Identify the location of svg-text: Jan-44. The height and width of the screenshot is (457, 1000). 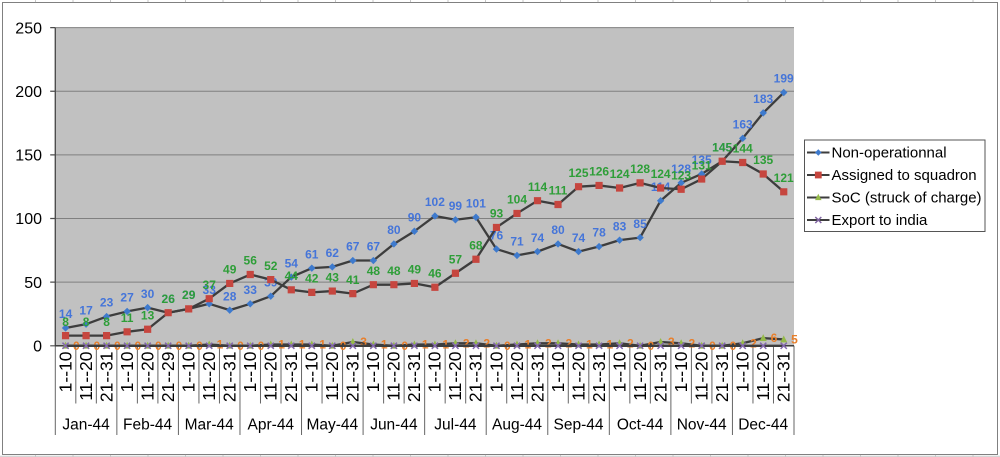
(86, 425).